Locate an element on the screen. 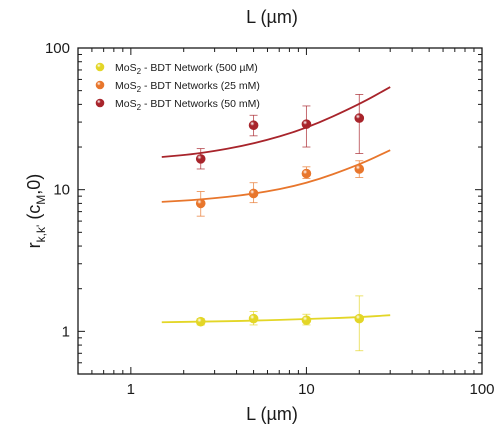 The image size is (497, 431). y-axis-title-close: ,0) is located at coordinates (34, 184).